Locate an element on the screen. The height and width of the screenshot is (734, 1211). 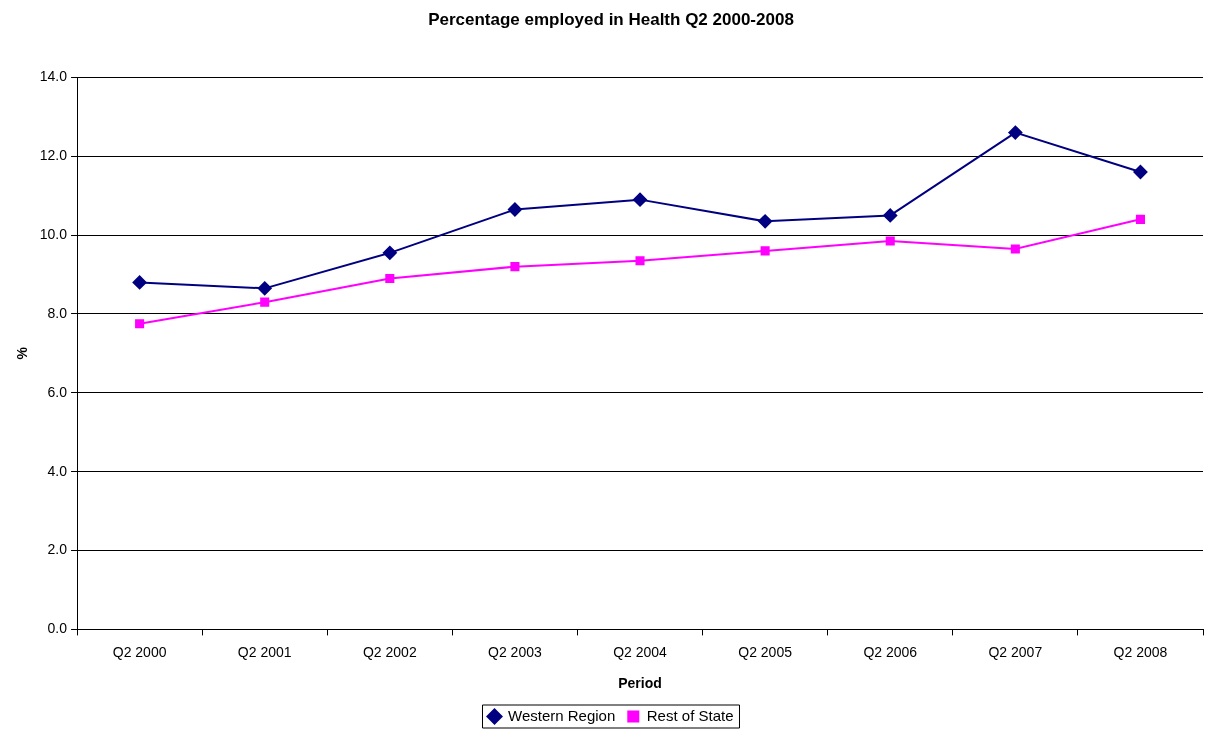
y-tick-label: 12.0 is located at coordinates (53, 155).